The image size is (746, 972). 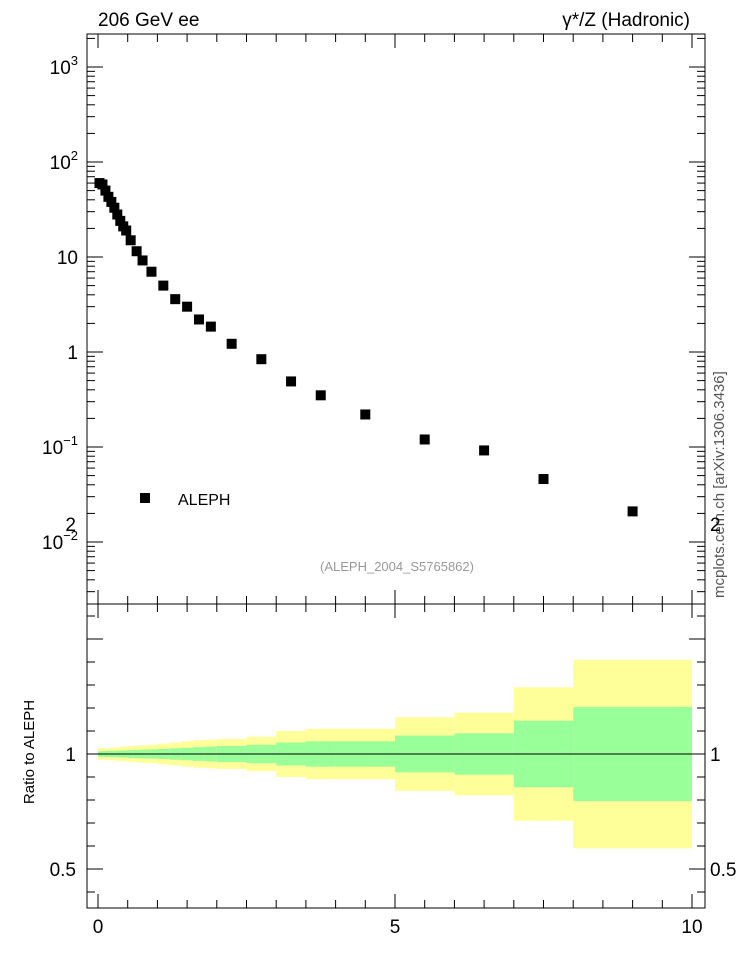 What do you see at coordinates (691, 927) in the screenshot?
I see `ratio-x-tick-label: 10` at bounding box center [691, 927].